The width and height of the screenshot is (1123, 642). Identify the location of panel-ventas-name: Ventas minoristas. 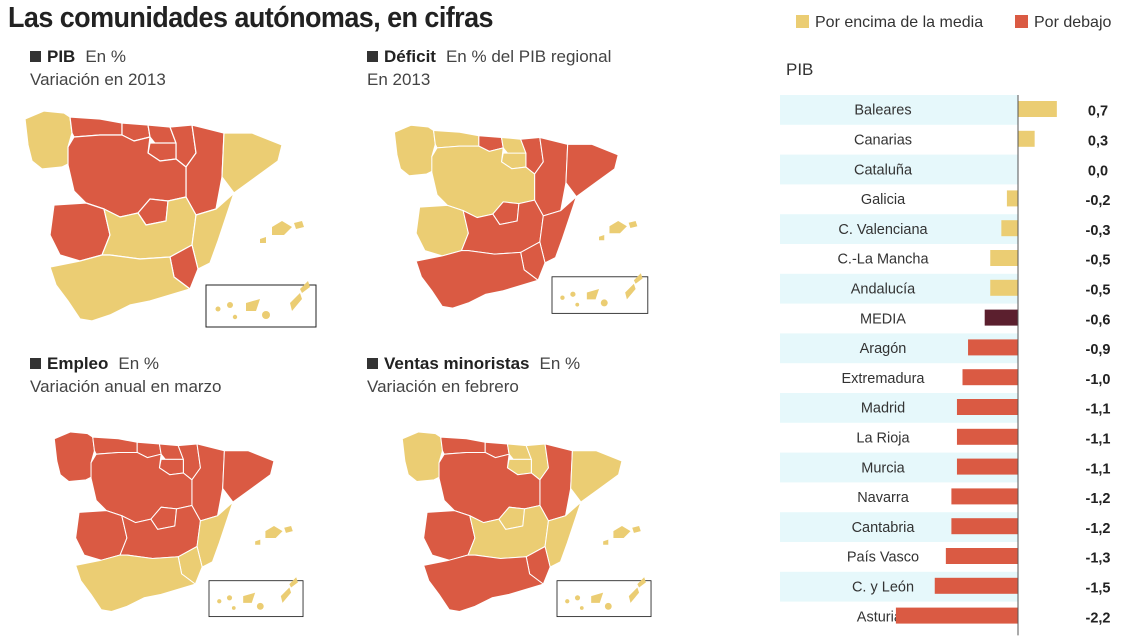
(457, 363).